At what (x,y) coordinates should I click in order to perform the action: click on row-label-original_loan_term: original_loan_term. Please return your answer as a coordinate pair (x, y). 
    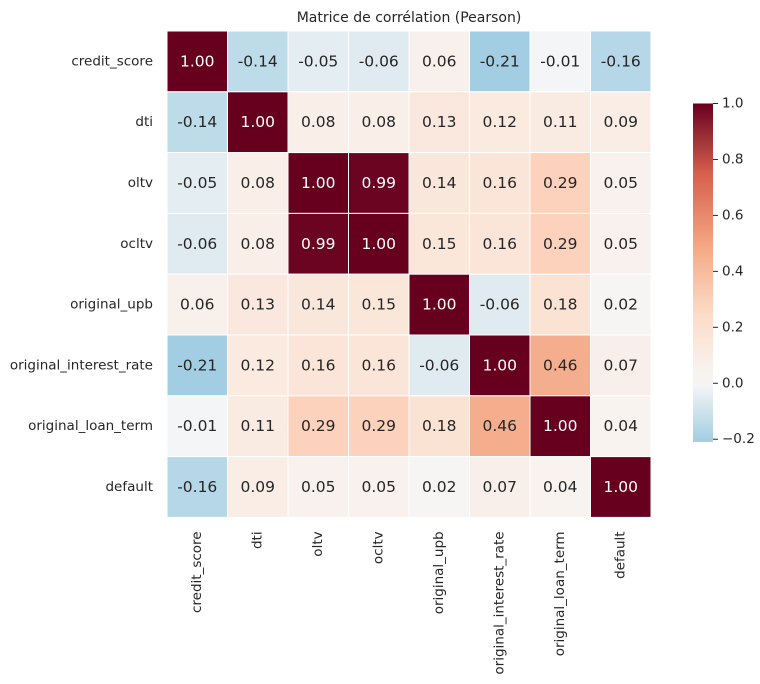
    Looking at the image, I should click on (90, 426).